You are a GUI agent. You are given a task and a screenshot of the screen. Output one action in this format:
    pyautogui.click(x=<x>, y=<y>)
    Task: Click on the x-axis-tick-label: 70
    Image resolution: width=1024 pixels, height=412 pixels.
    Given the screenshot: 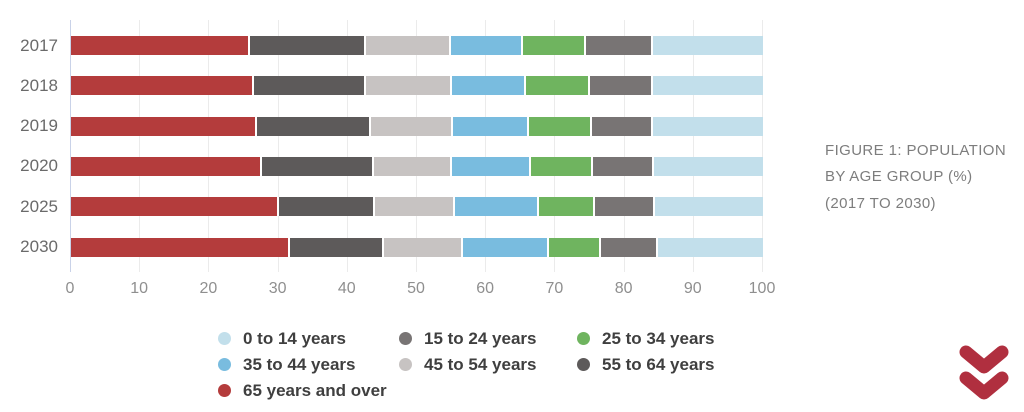 What is the action you would take?
    pyautogui.click(x=554, y=288)
    